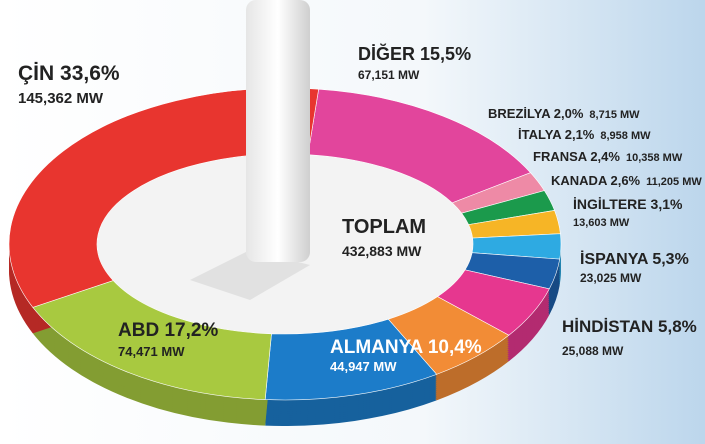 The width and height of the screenshot is (705, 444). I want to click on capacity-label: 145,362 MW, so click(61, 98).